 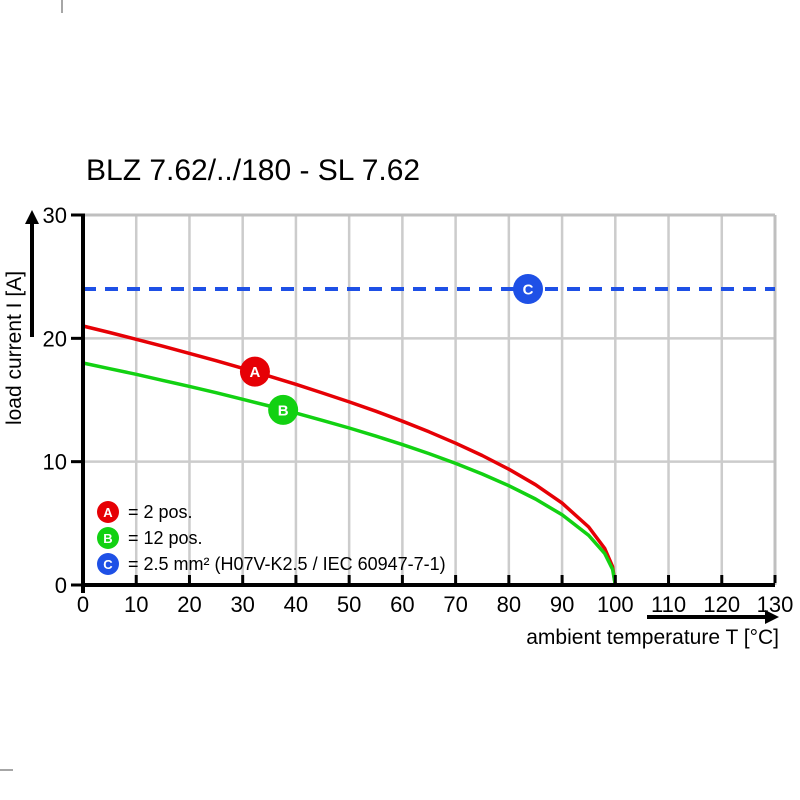 What do you see at coordinates (14, 348) in the screenshot?
I see `y-axis-label: load current I [A]` at bounding box center [14, 348].